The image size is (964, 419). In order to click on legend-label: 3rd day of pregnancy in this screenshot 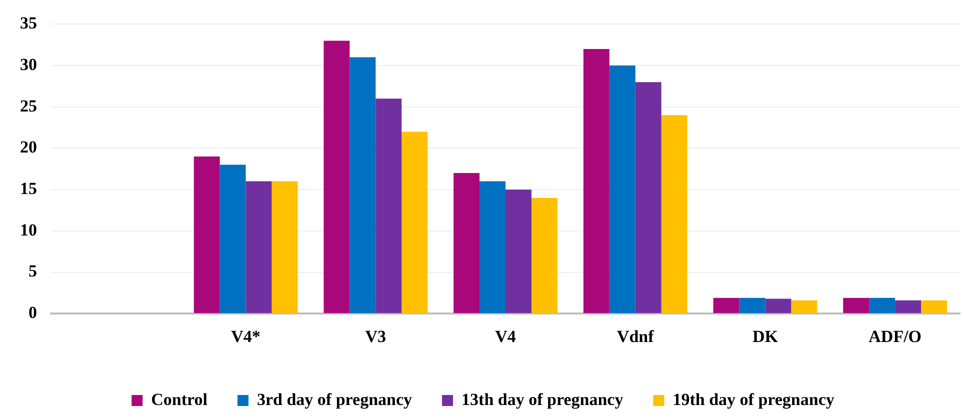, I will do `click(334, 399)`.